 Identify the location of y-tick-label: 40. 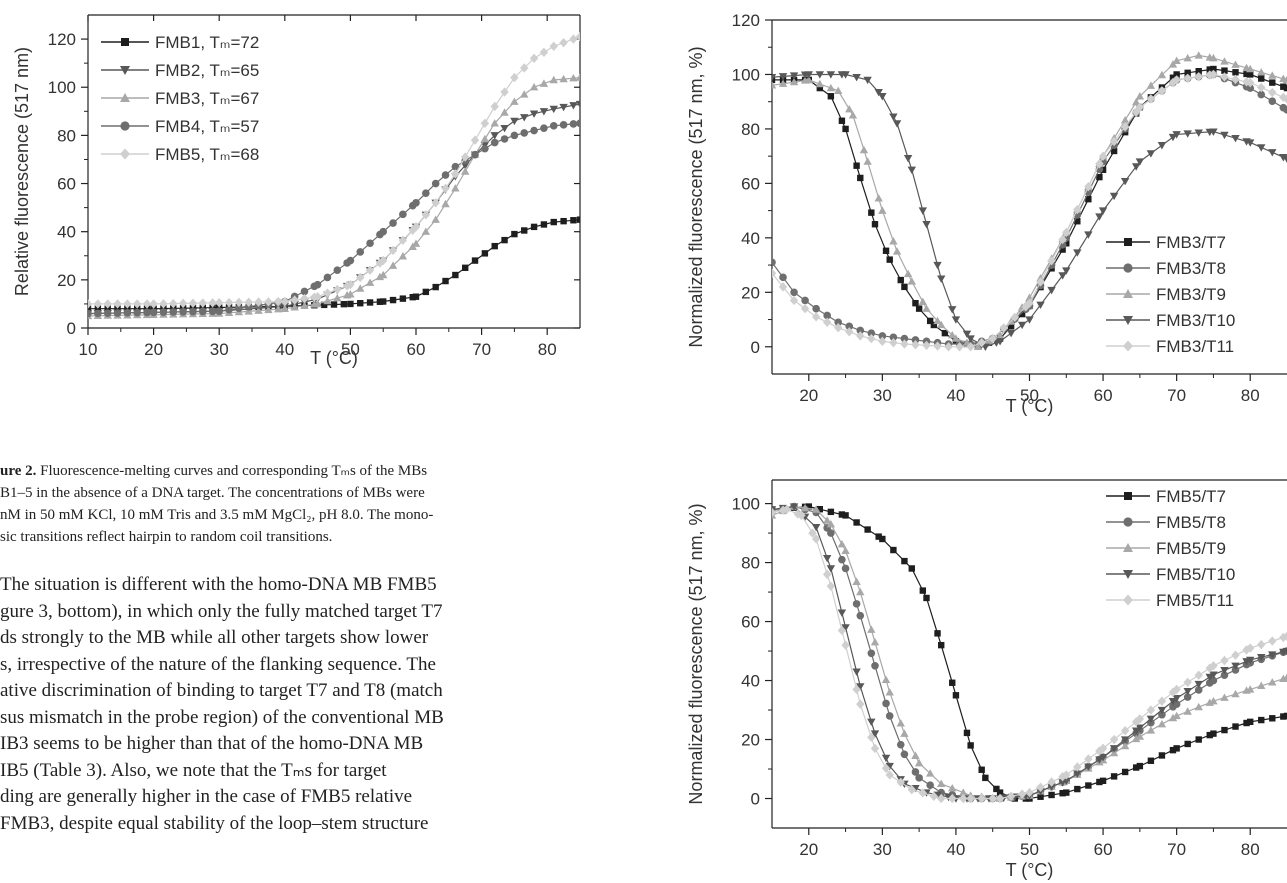
(750, 238).